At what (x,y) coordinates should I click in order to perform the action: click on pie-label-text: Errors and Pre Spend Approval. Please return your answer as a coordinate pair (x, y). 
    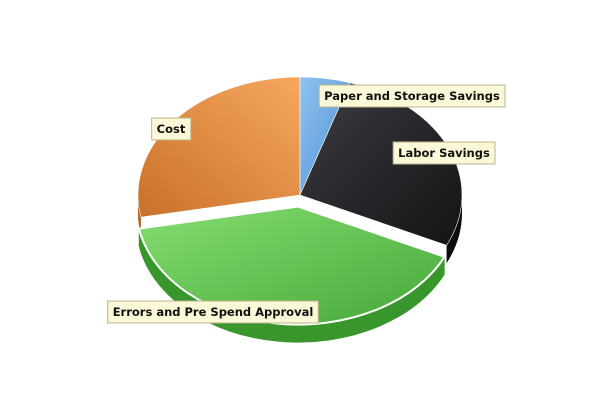
    Looking at the image, I should click on (213, 312).